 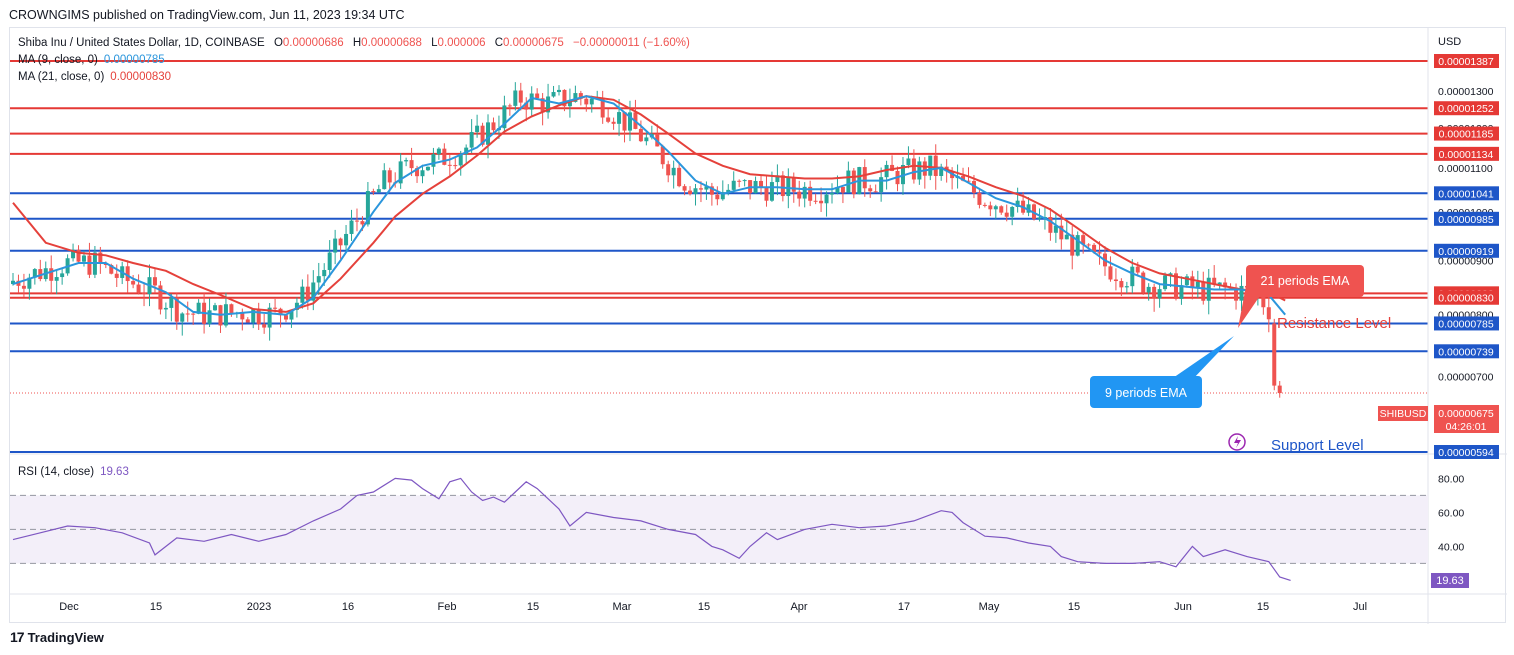 What do you see at coordinates (1451, 479) in the screenshot?
I see `rsi-tick-label: 80.00` at bounding box center [1451, 479].